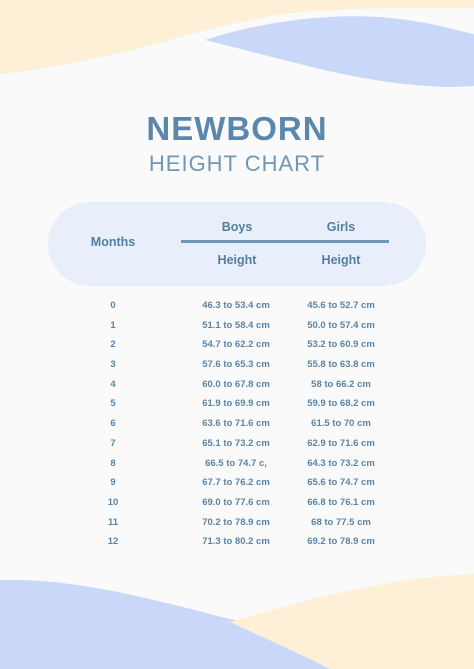 This screenshot has height=669, width=474. What do you see at coordinates (237, 621) in the screenshot?
I see `bottom-wave-decoration` at bounding box center [237, 621].